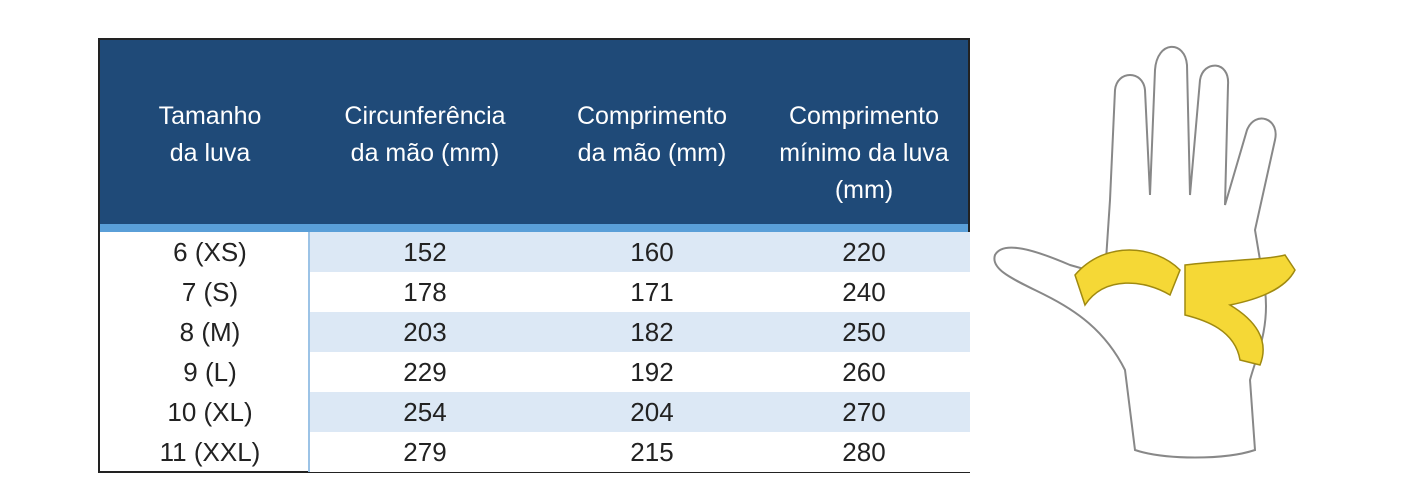 The width and height of the screenshot is (1421, 500). What do you see at coordinates (864, 332) in the screenshot?
I see `table-cell: 250` at bounding box center [864, 332].